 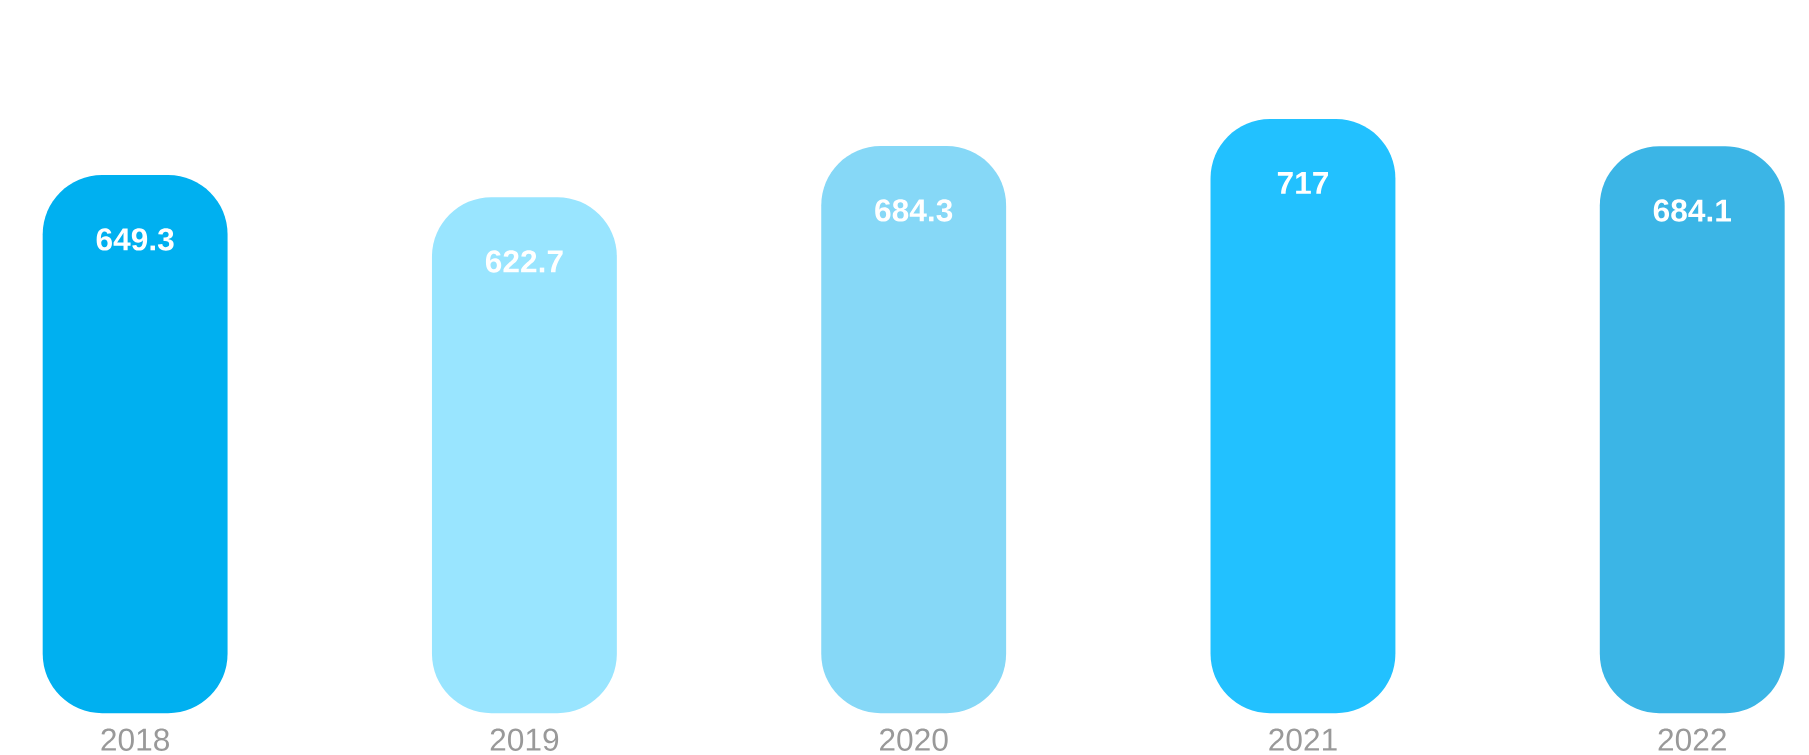 I want to click on data-label: 684.1, so click(x=1692, y=210).